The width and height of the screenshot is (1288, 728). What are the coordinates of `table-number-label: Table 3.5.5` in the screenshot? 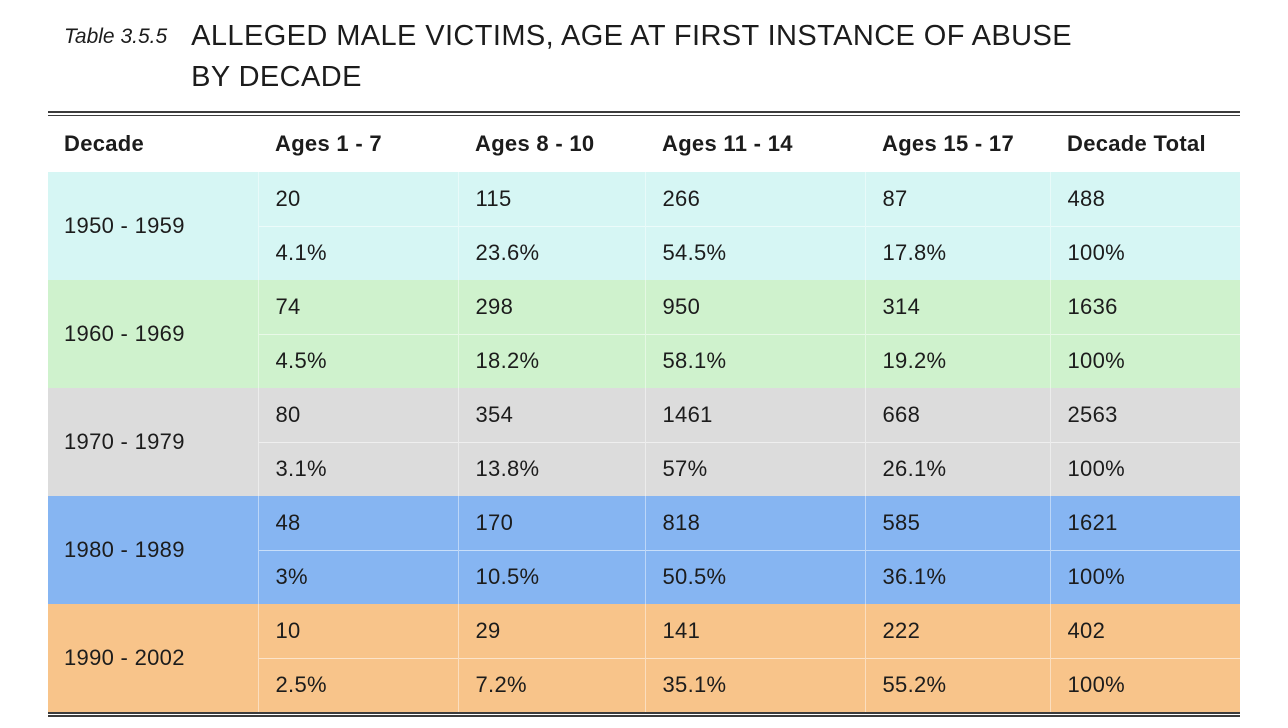 It's located at (116, 36).